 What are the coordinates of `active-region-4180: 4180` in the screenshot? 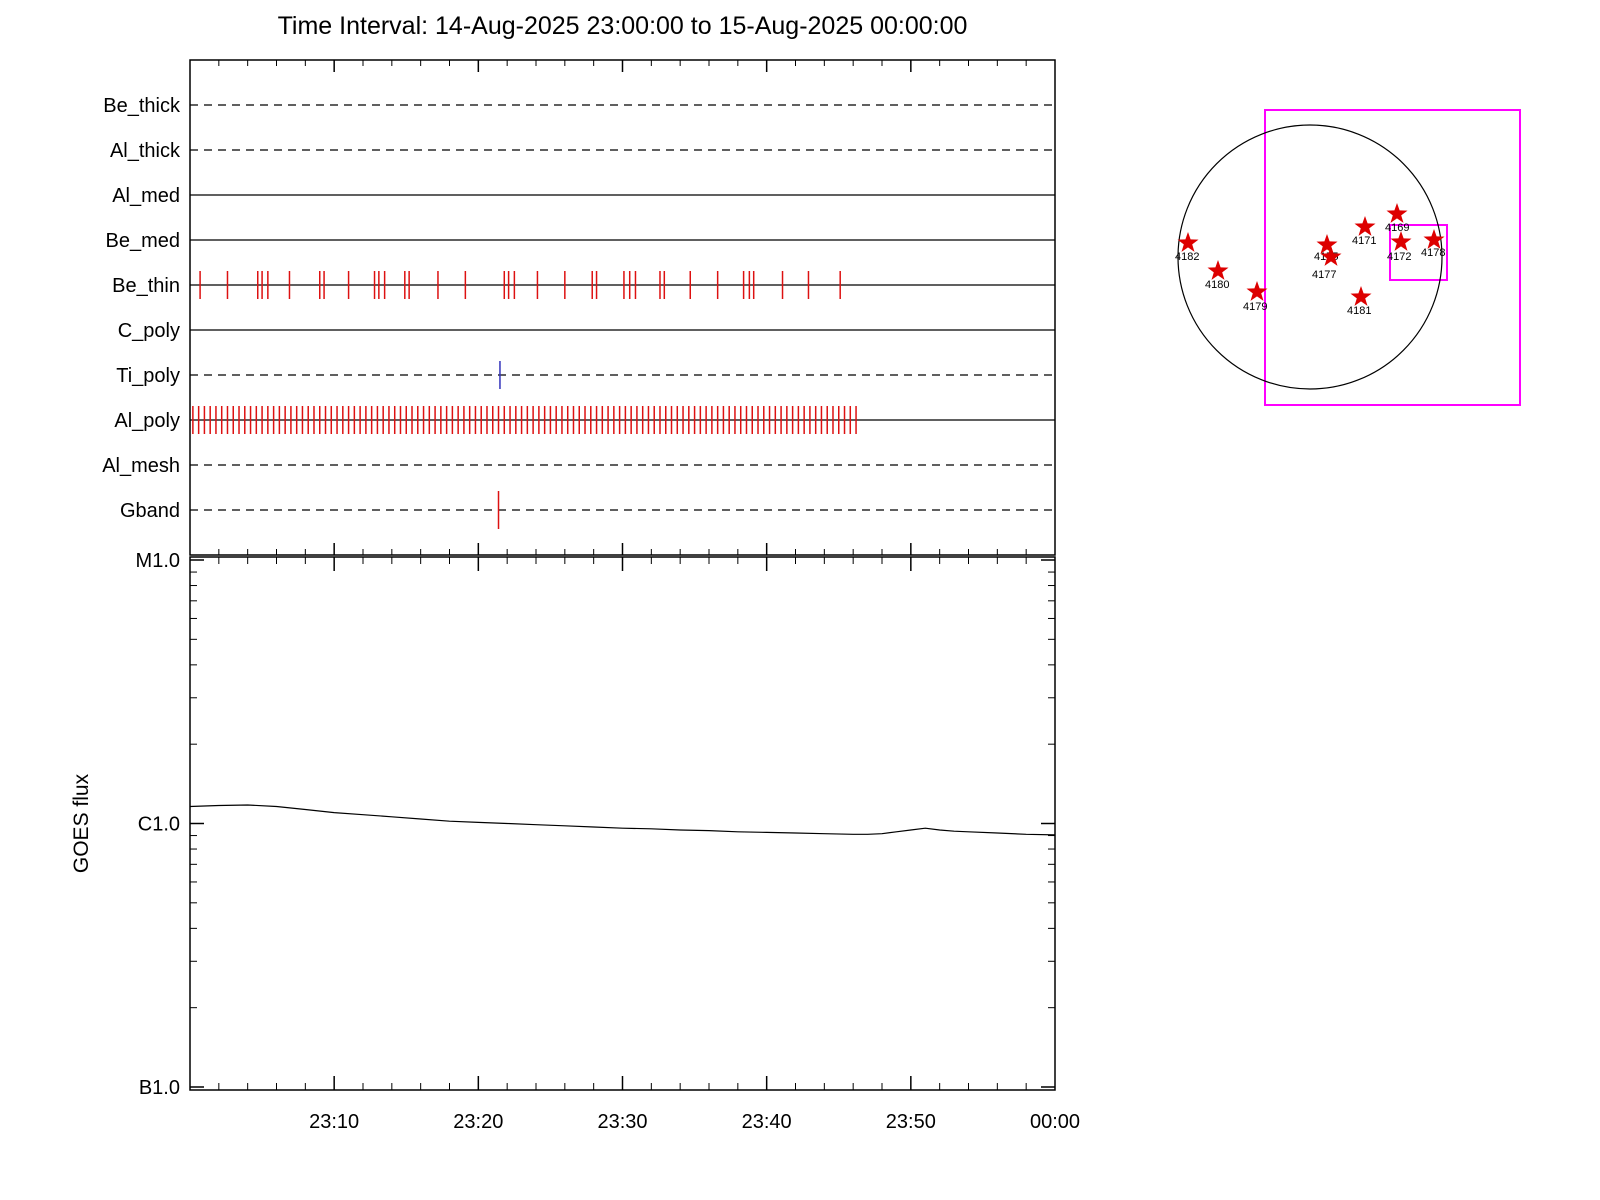 It's located at (1217, 275).